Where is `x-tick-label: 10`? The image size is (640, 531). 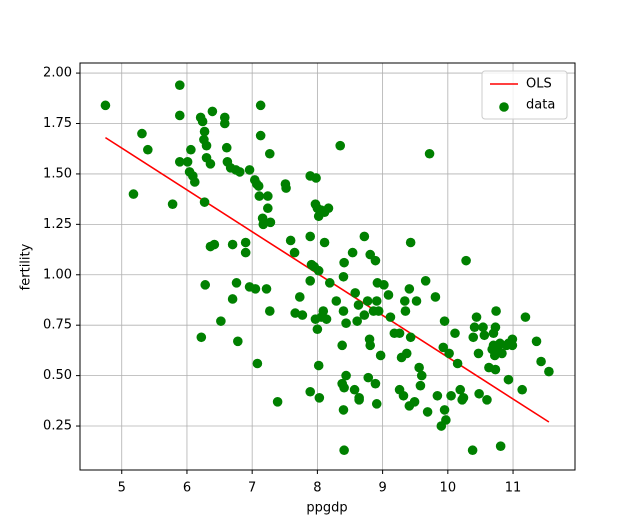
x-tick-label: 10 is located at coordinates (448, 488).